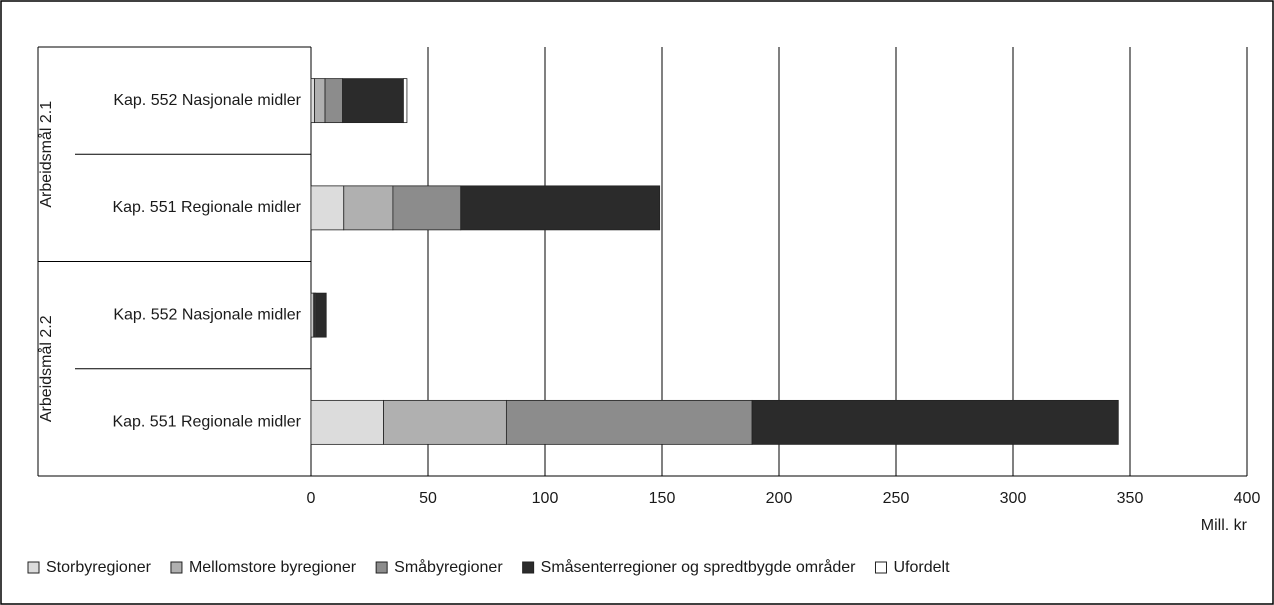  Describe the element at coordinates (662, 498) in the screenshot. I see `x-tick-label: 150` at that location.